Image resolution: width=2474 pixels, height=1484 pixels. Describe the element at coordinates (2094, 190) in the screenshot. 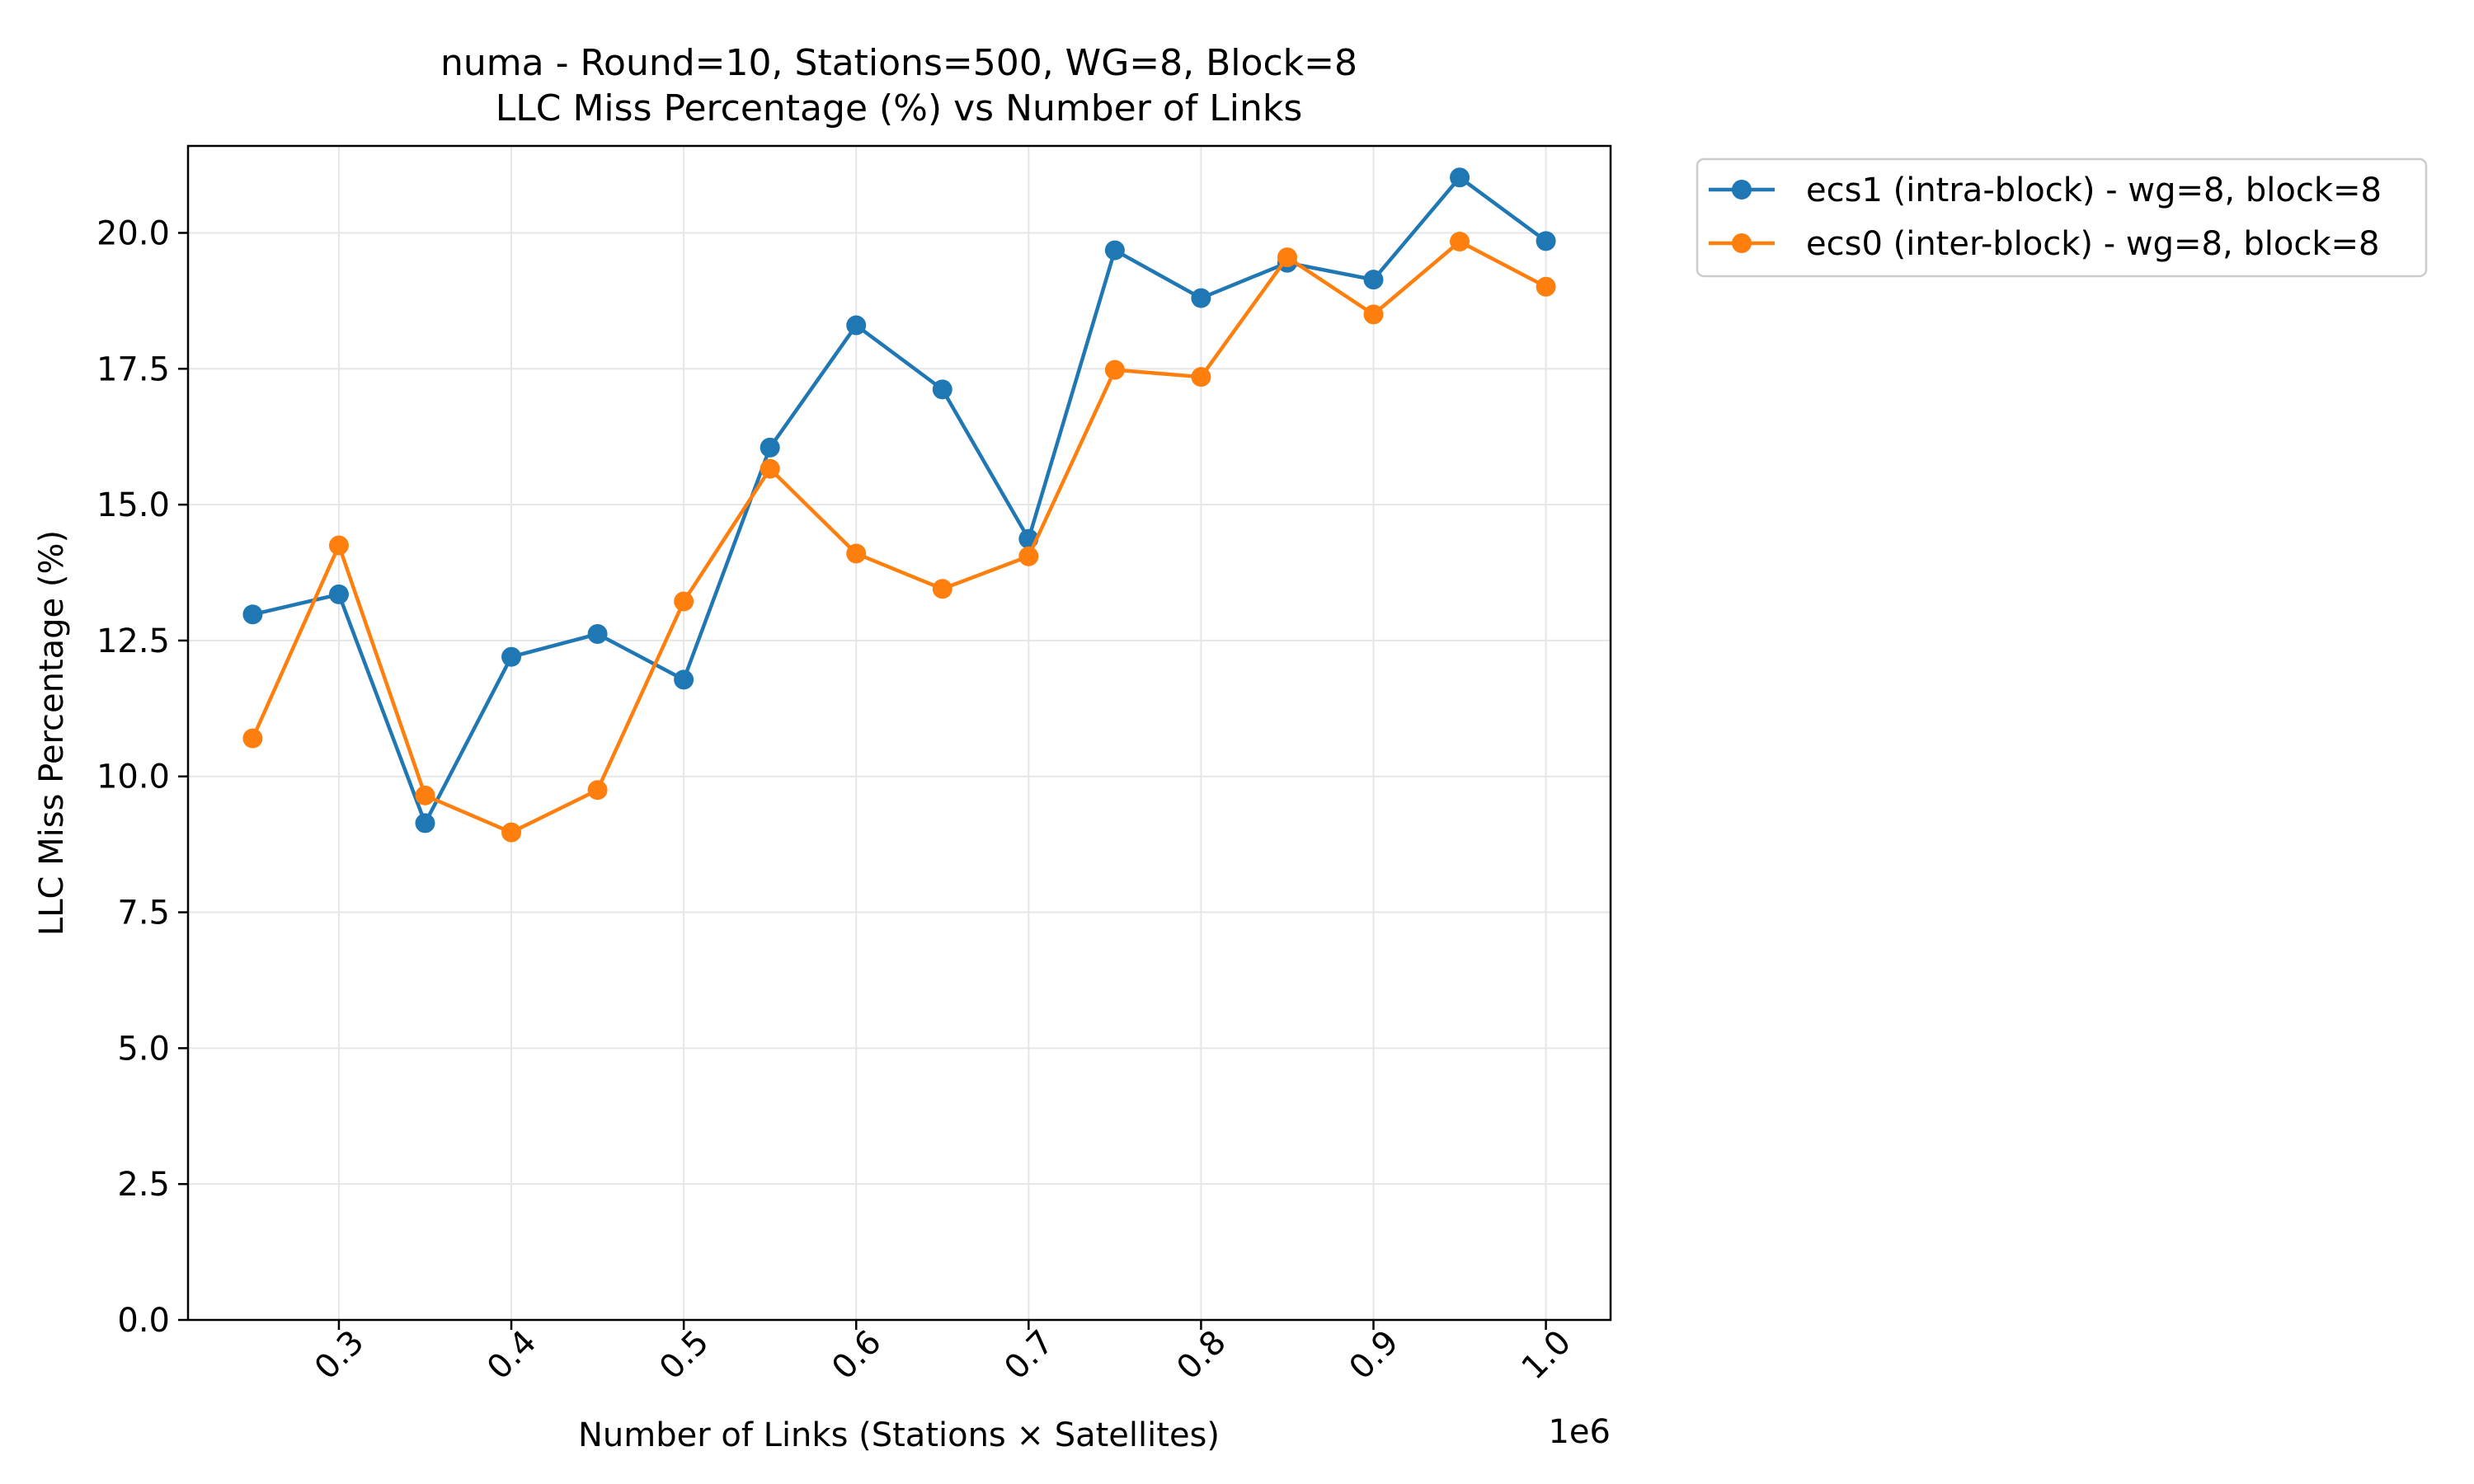

I see `legend-label-ecs1: ecs1 (intra-block) - wg=8, block=8` at that location.